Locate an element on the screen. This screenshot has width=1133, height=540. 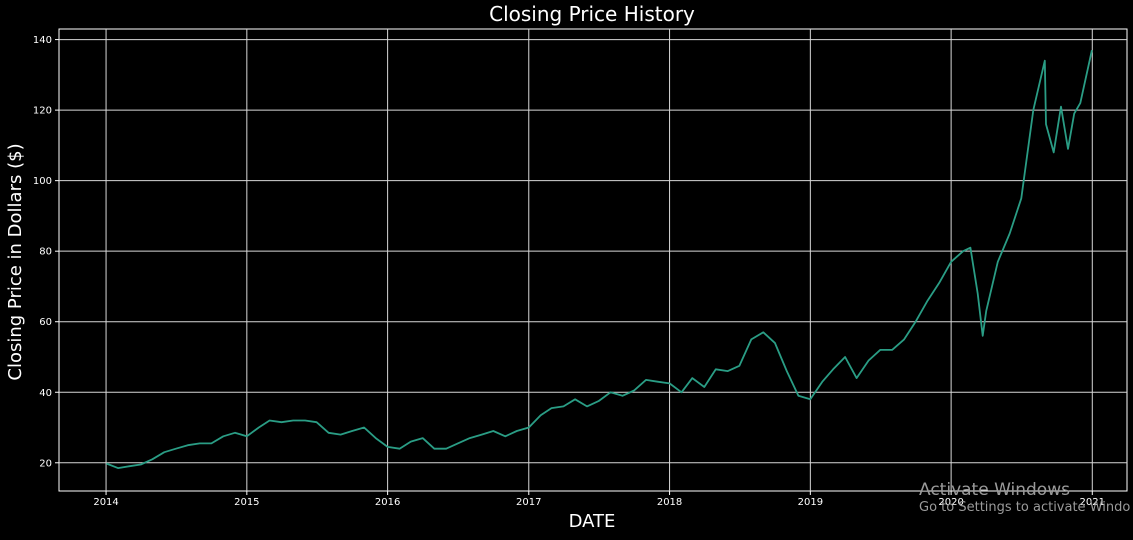
y-tick-label: 140 is located at coordinates (42, 40).